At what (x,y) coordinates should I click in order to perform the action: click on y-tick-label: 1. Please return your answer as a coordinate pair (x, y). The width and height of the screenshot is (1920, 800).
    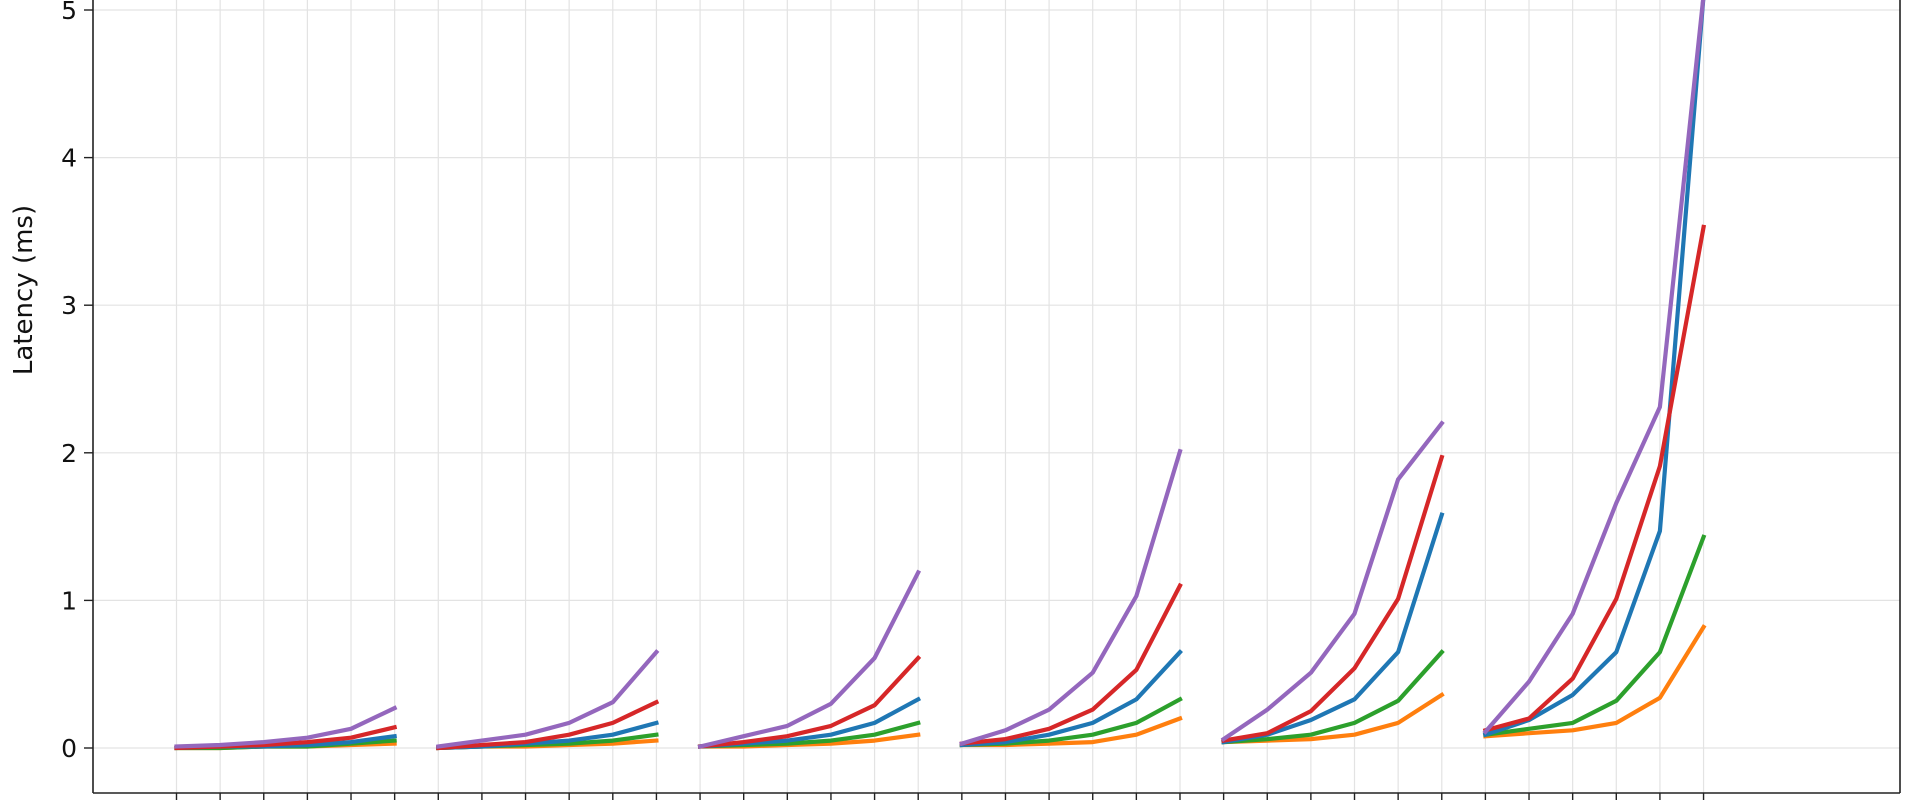
    Looking at the image, I should click on (69, 600).